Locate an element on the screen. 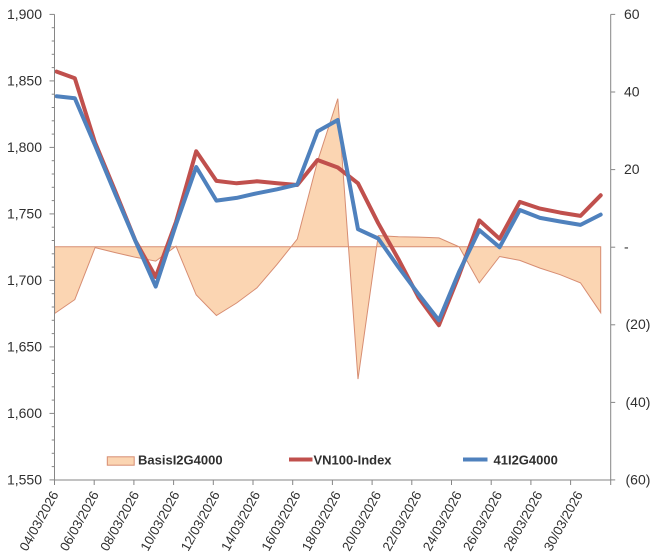  svg-text: (20) is located at coordinates (638, 324).